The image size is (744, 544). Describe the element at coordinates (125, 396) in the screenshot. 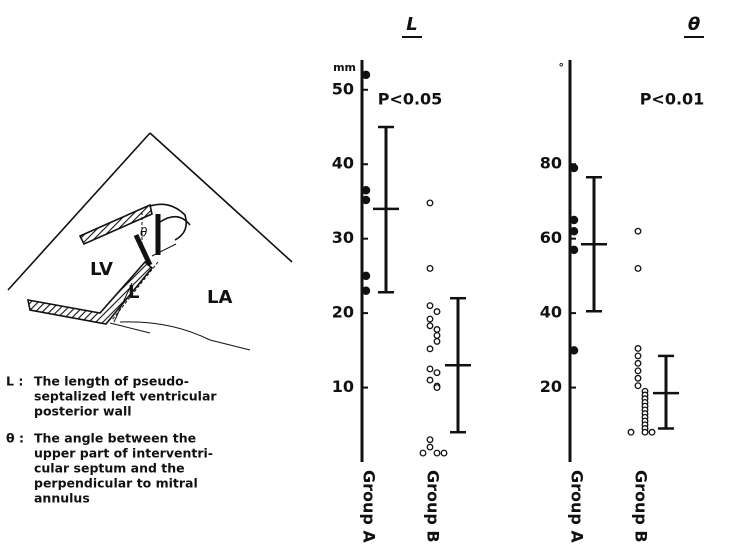

I see `note-line: septalized left ventricular` at that location.